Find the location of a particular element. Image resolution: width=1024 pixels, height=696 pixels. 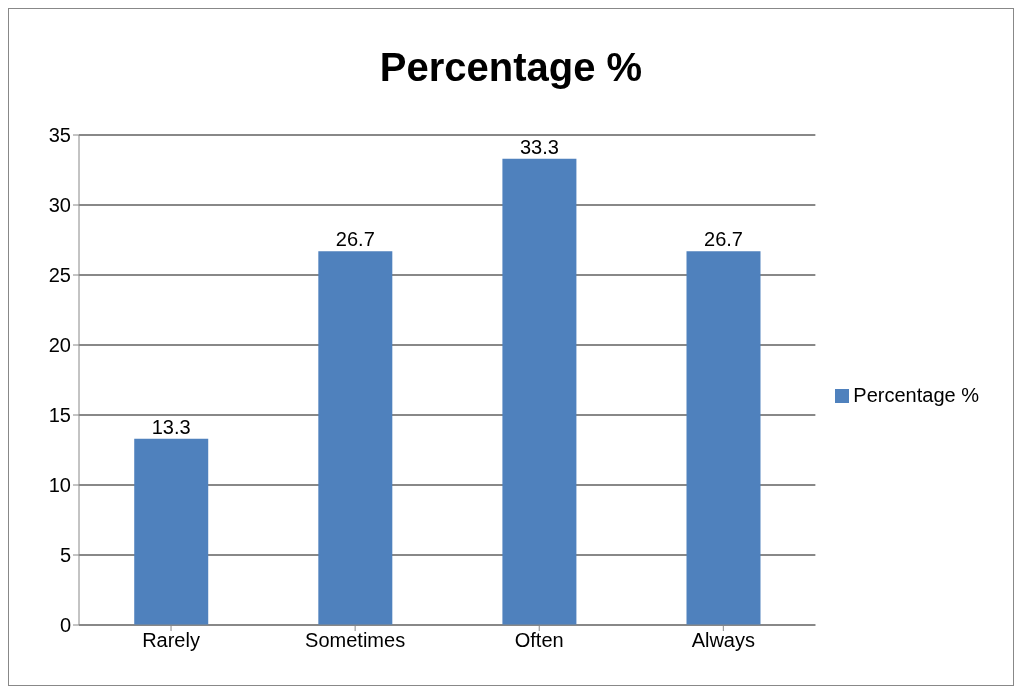

legend-label: Percentage % is located at coordinates (916, 394).